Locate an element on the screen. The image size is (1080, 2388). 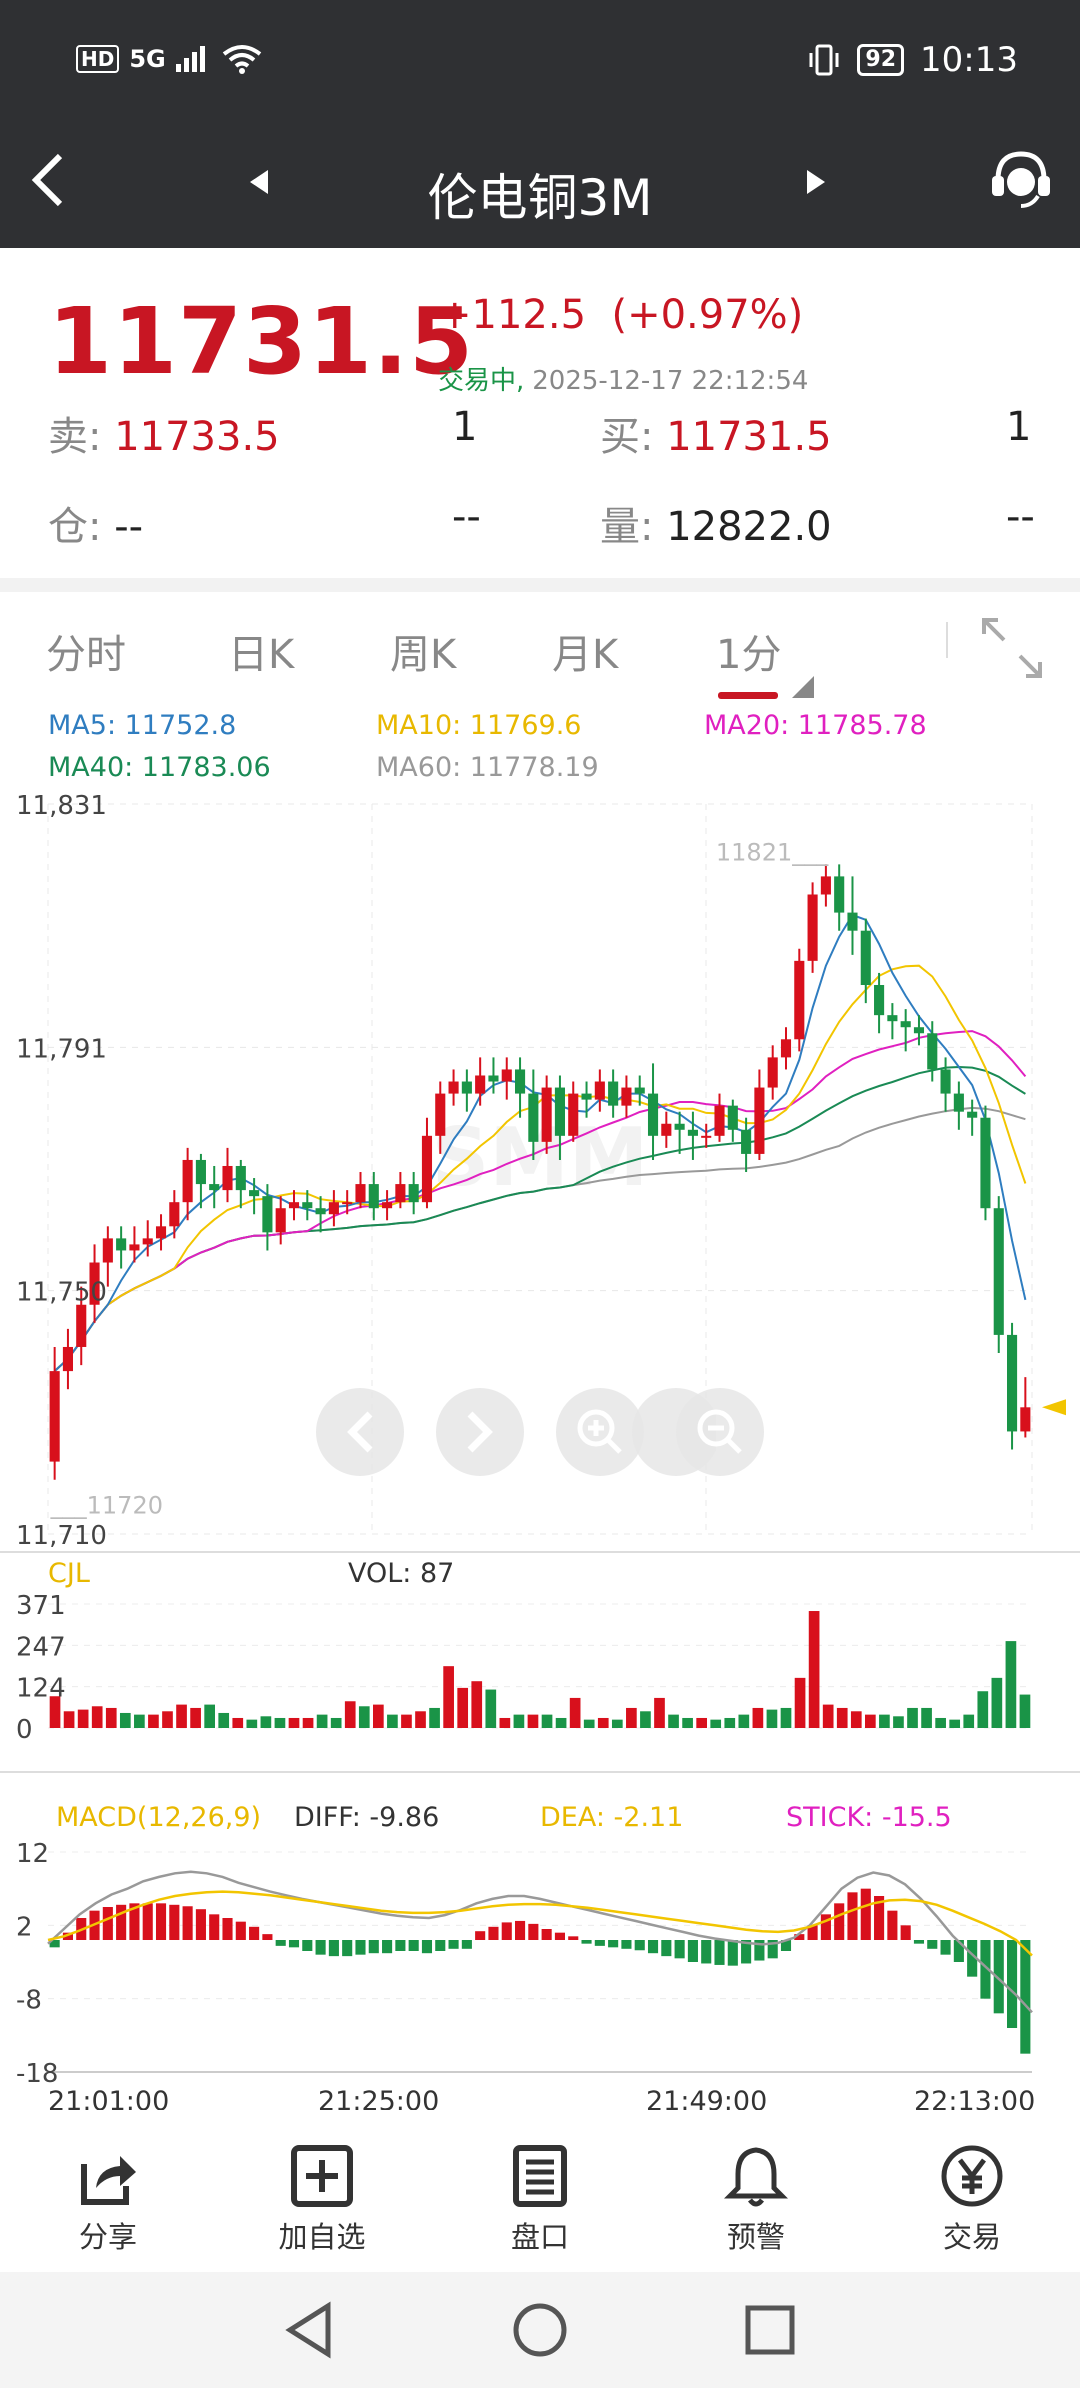
zoom-out-control is located at coordinates (721, 1433).